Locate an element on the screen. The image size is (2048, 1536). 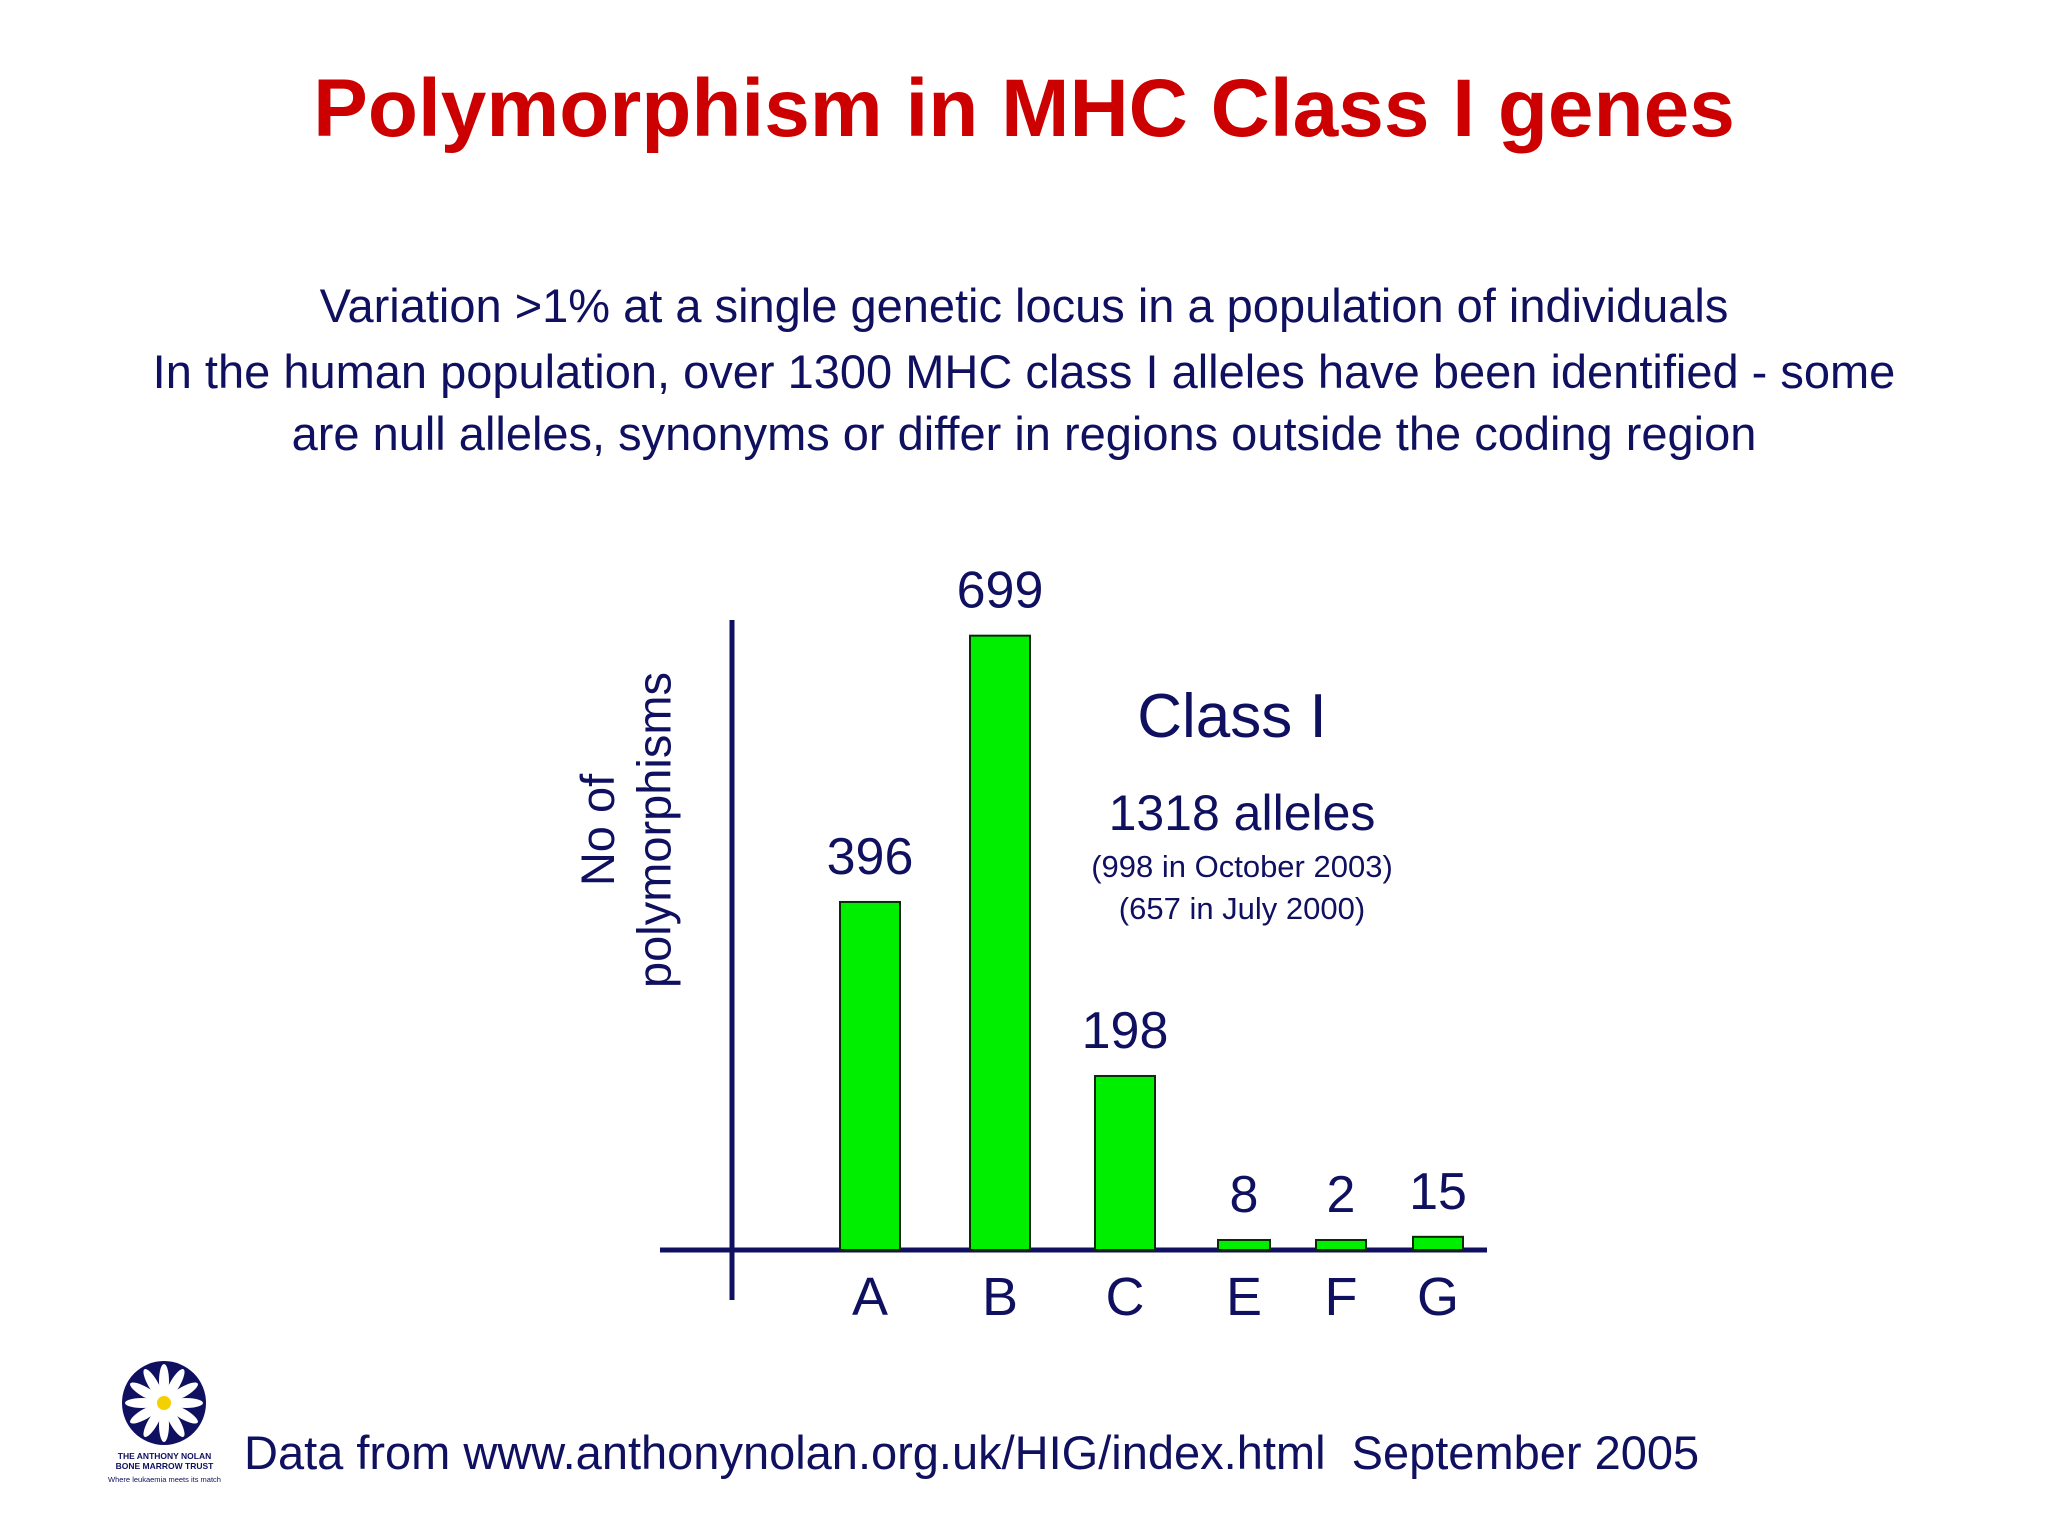
x-tick-label-b: B is located at coordinates (1000, 1297).